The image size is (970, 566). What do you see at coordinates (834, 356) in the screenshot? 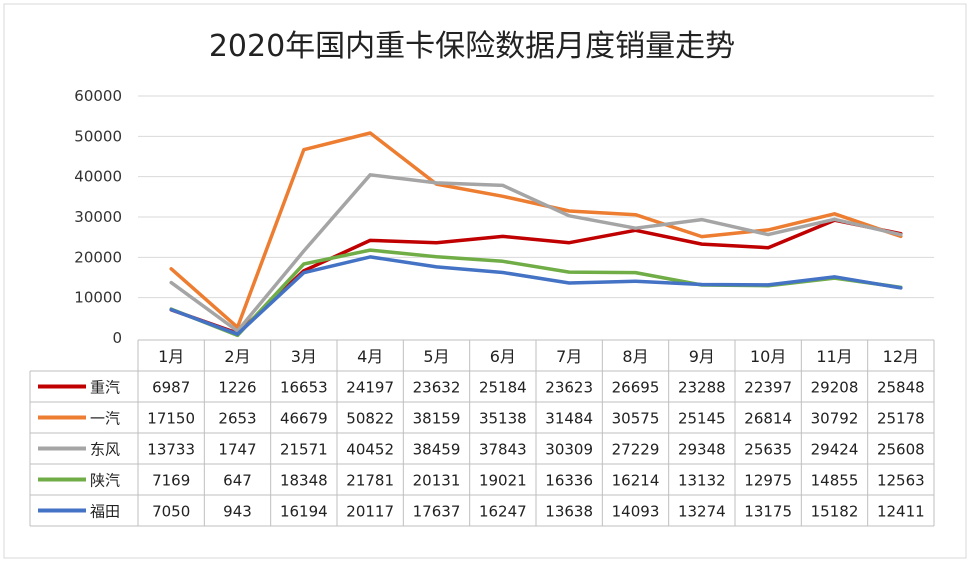
I see `x-category-label: 11月` at bounding box center [834, 356].